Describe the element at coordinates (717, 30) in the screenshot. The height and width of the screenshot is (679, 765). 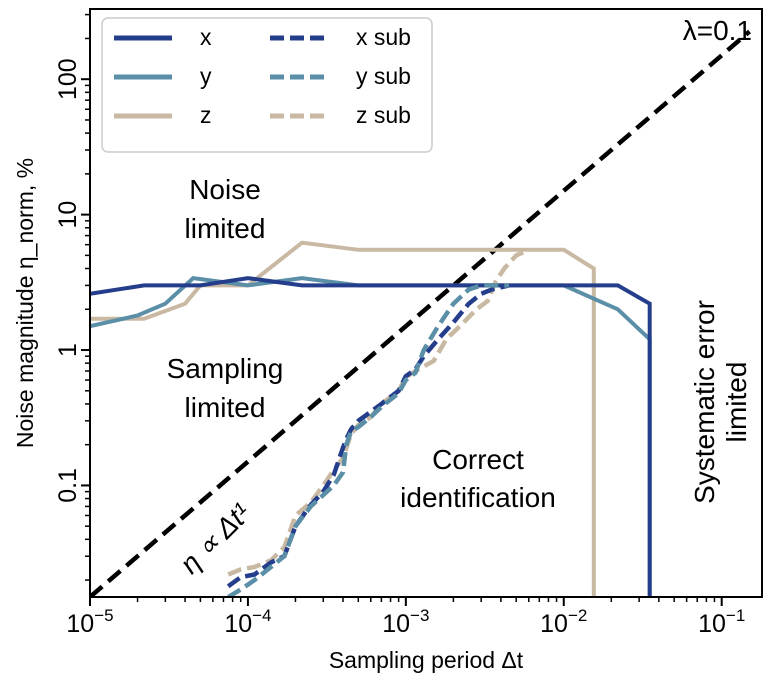
I see `lambda-label: λ=0.1` at that location.